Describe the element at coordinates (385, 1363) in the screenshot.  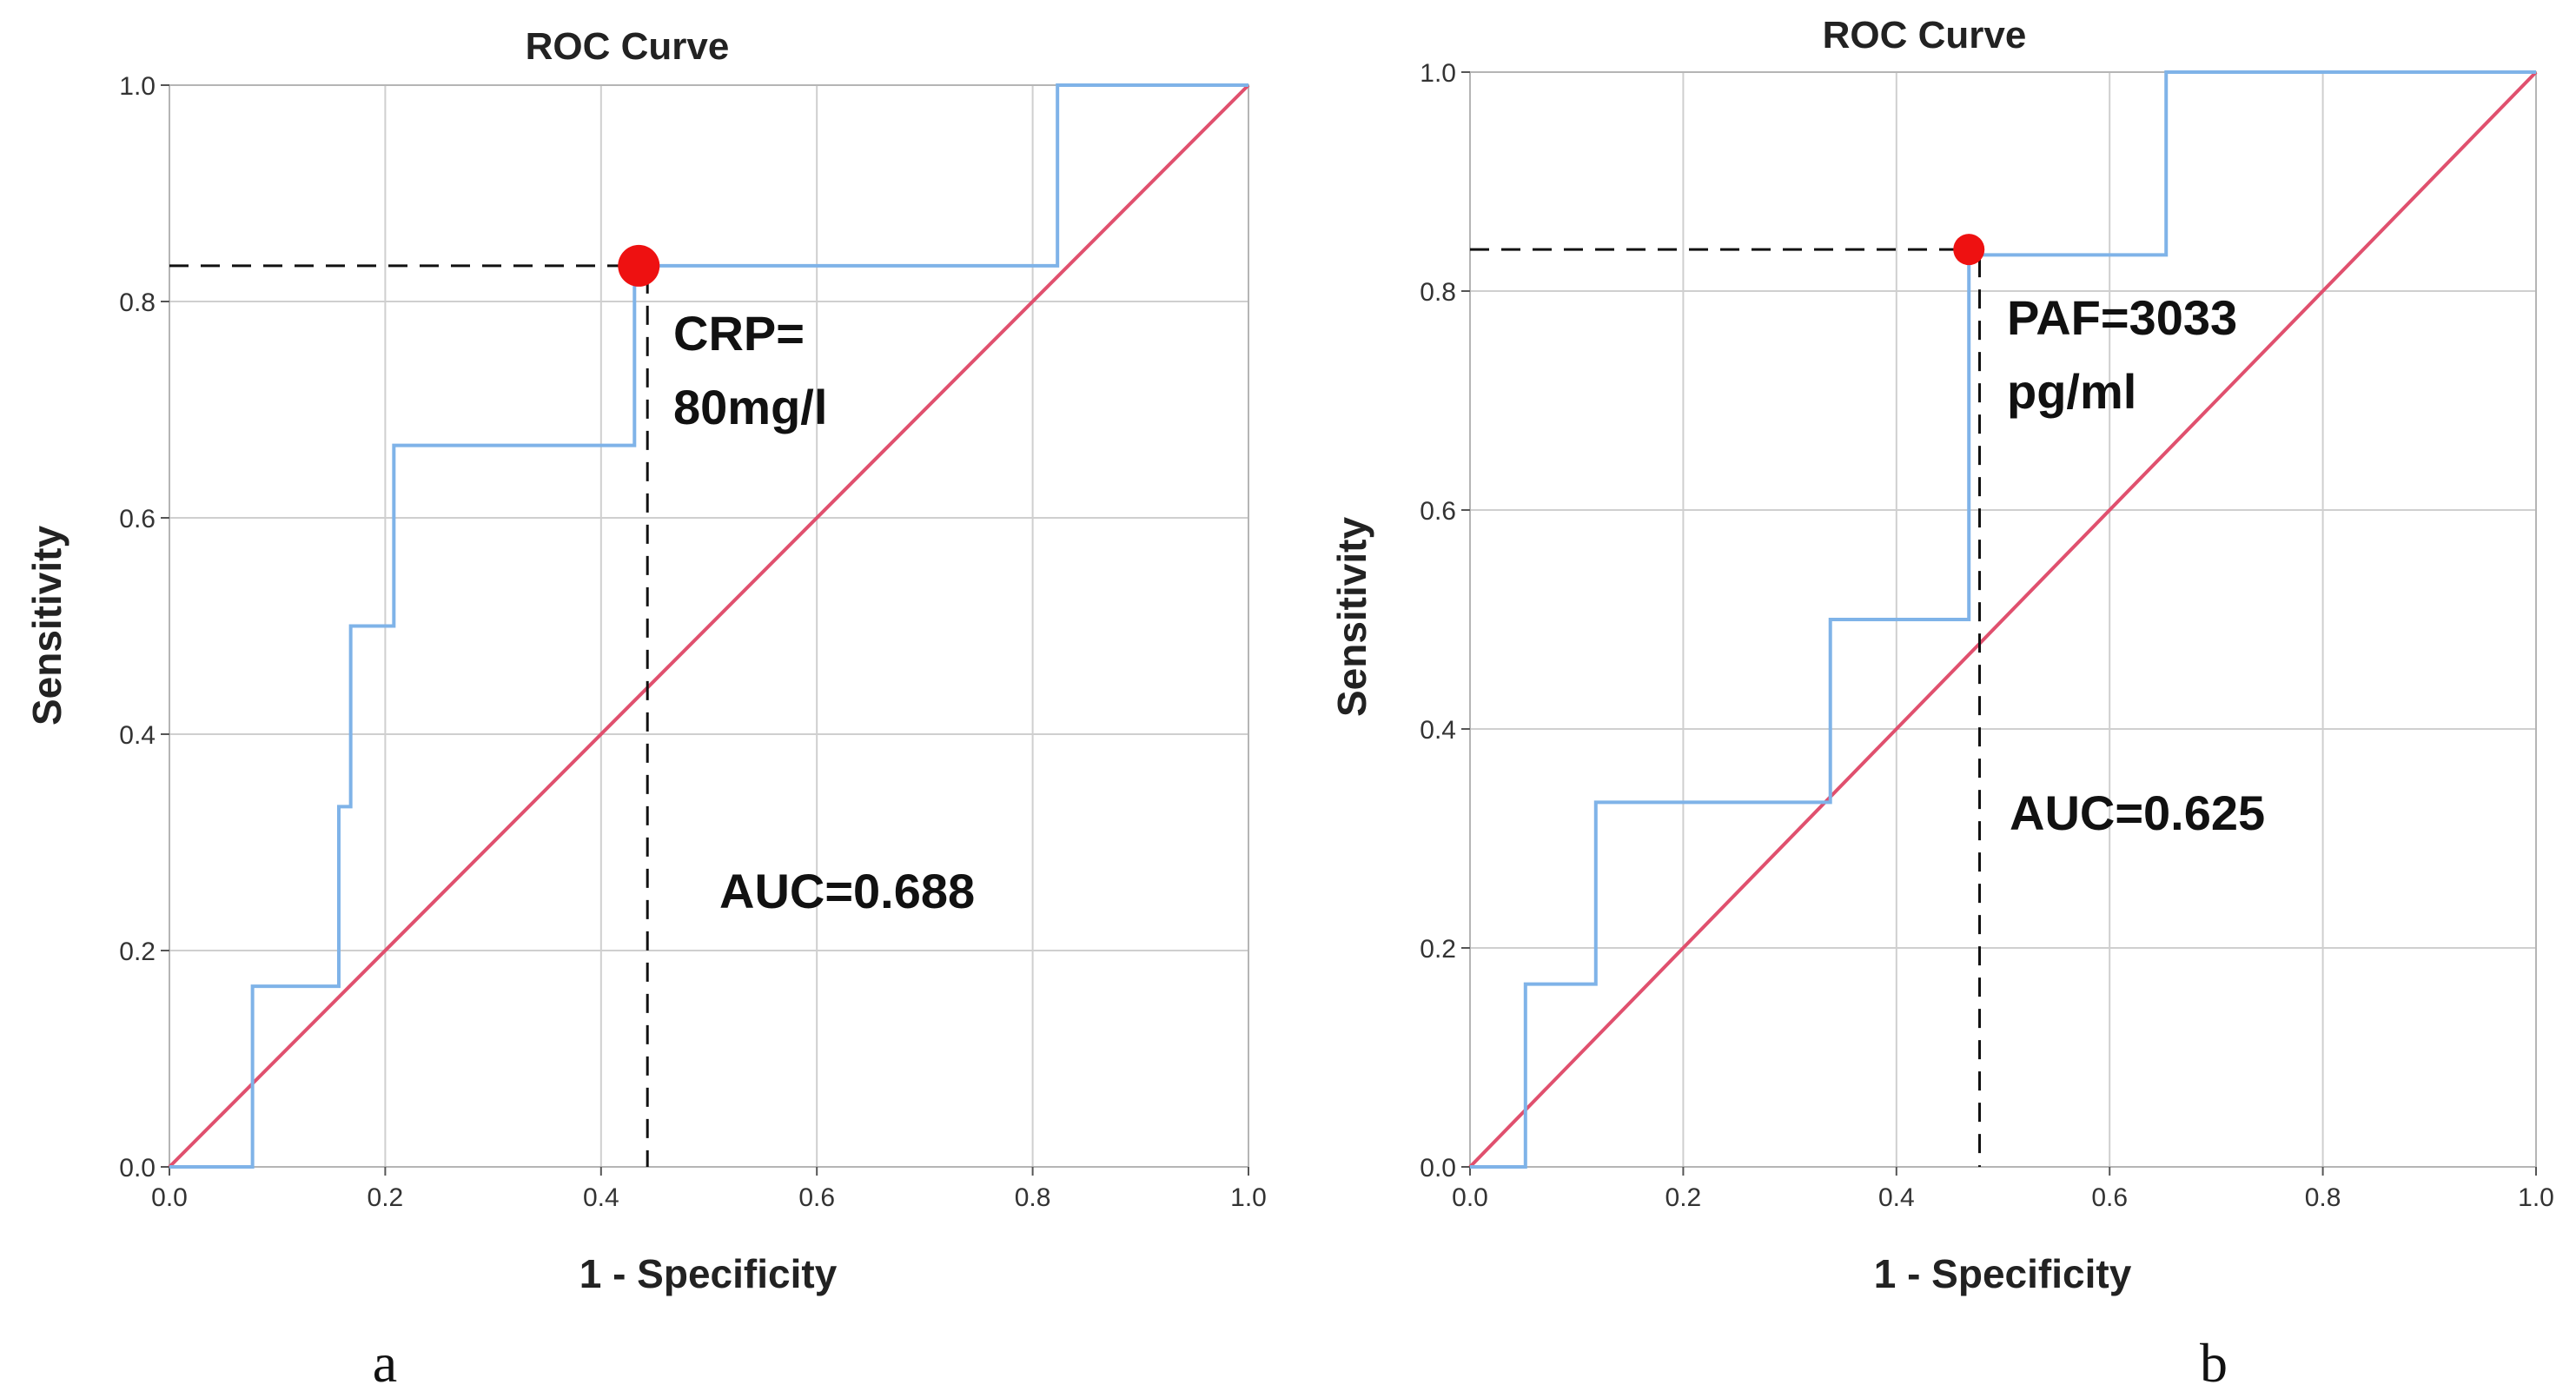
I see `panel-letter: a` at that location.